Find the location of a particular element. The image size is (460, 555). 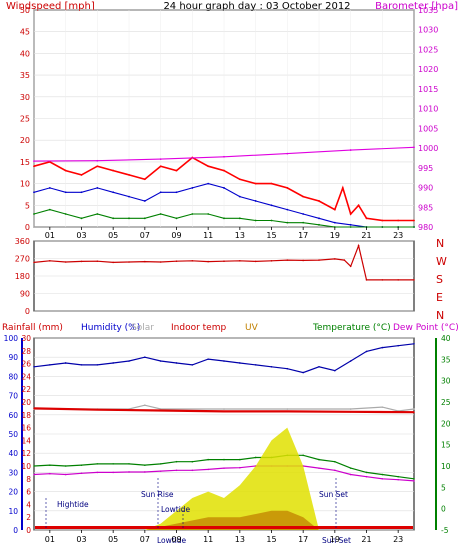

annotation-label: Sun Set is located at coordinates (336, 540).